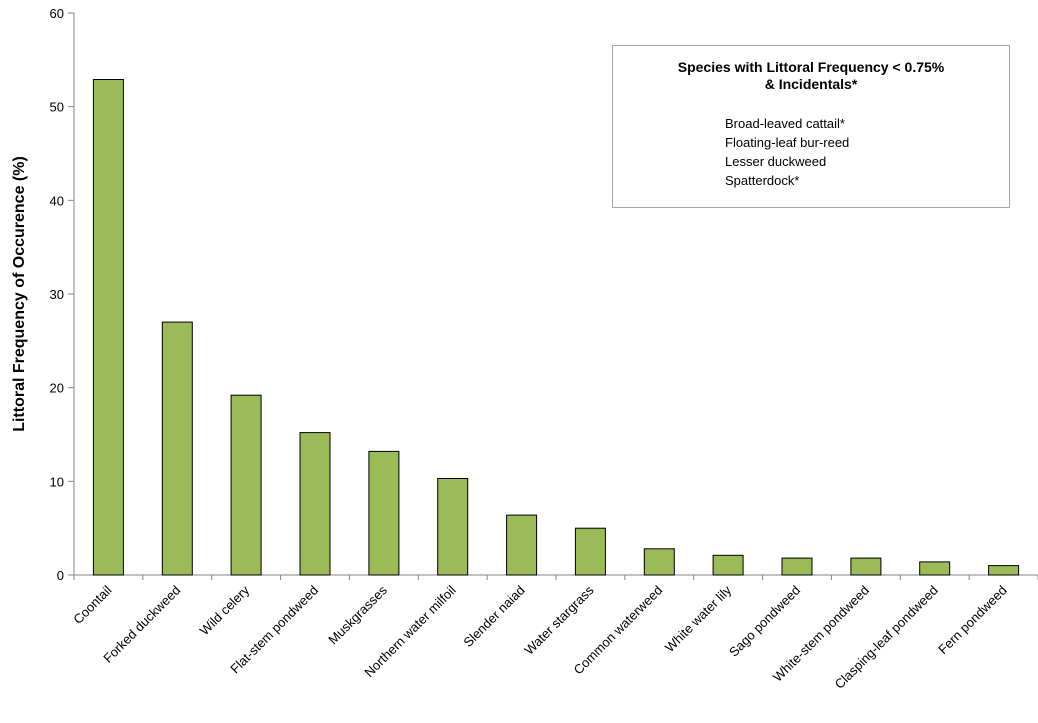 This screenshot has height=723, width=1038. What do you see at coordinates (493, 616) in the screenshot?
I see `x-tick-label: Slender naiad` at bounding box center [493, 616].